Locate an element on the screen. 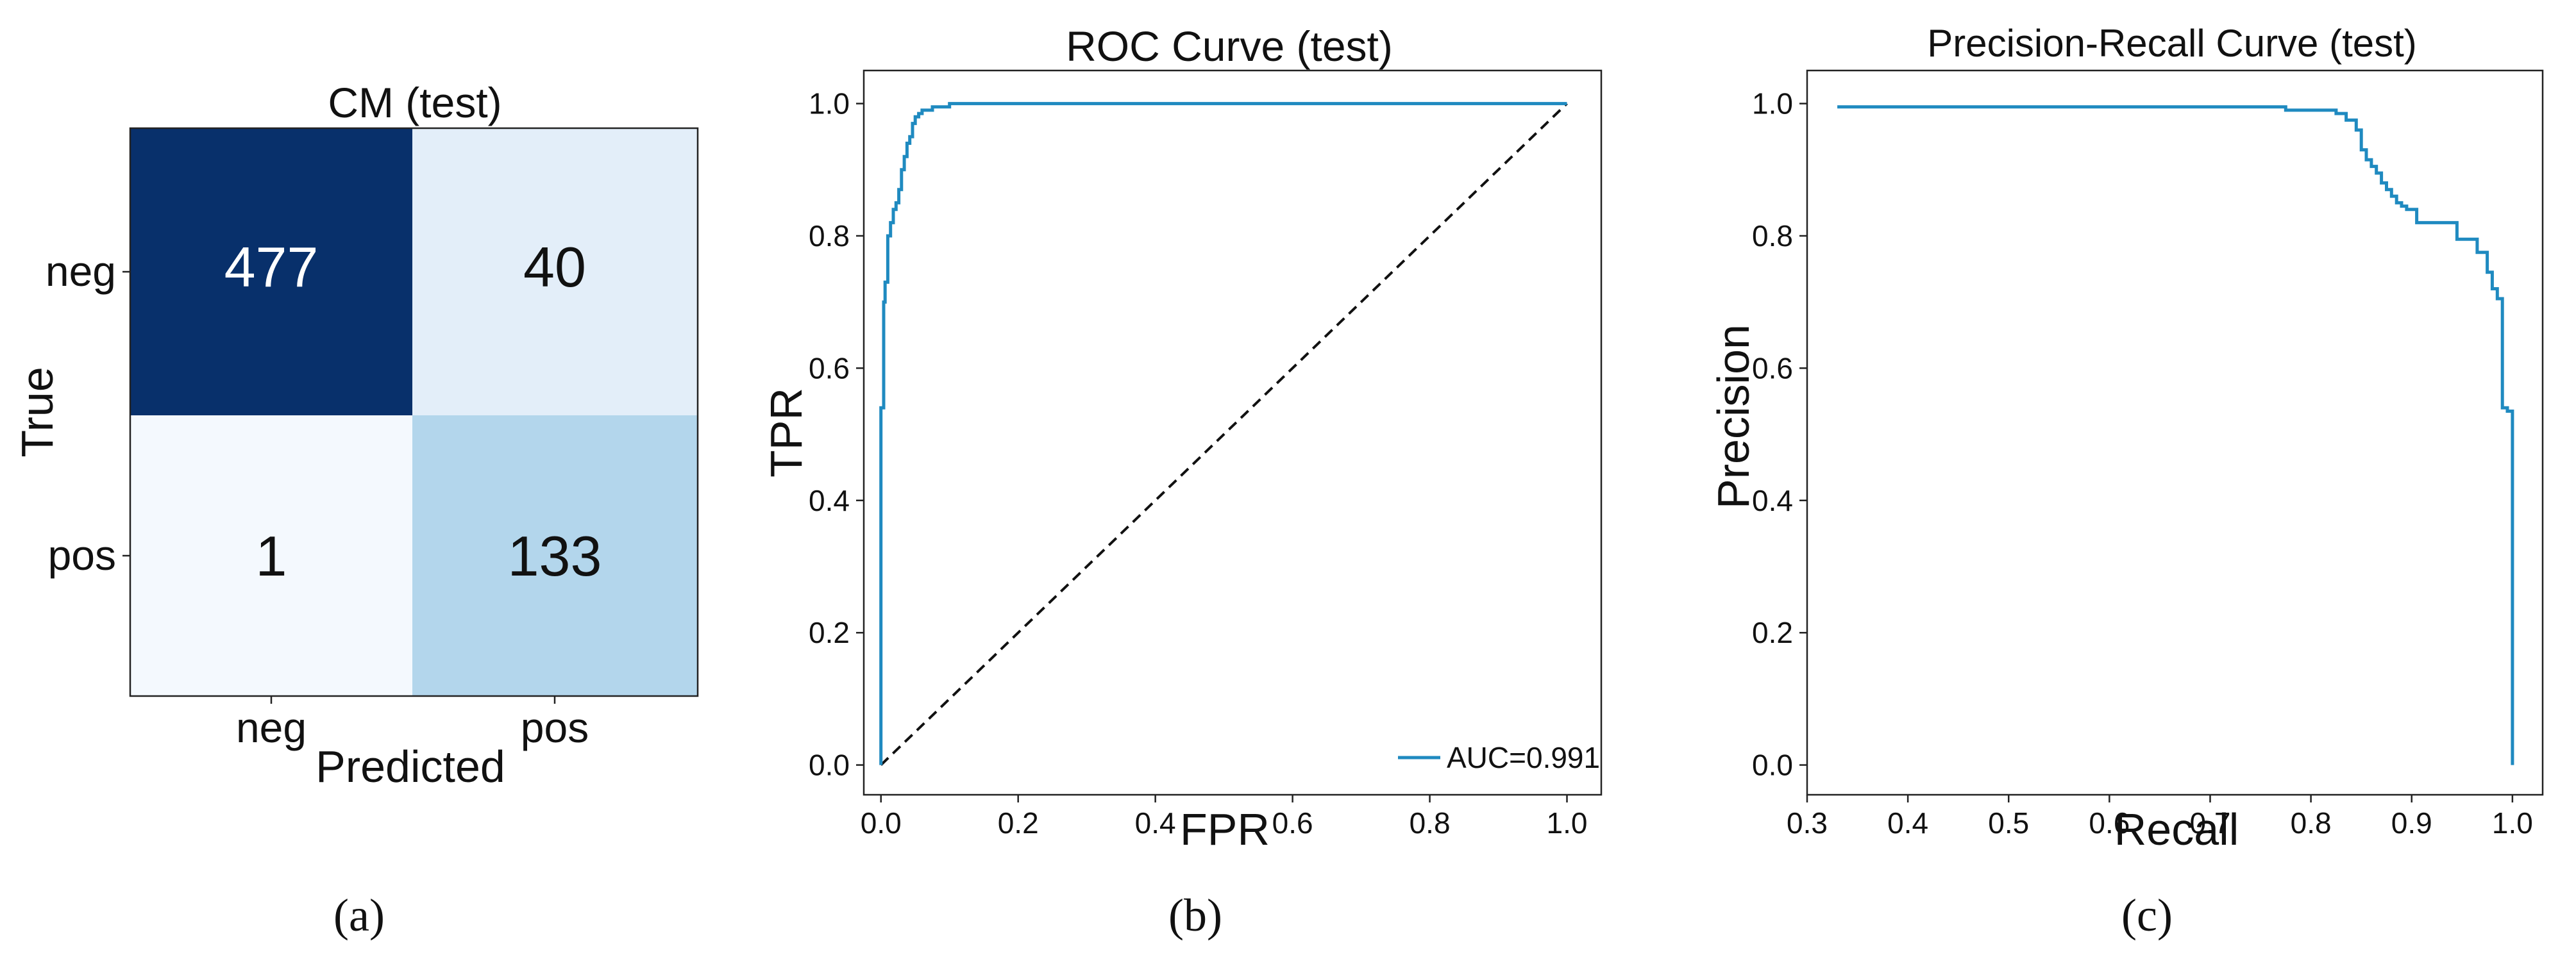 The height and width of the screenshot is (955, 2576). caption-a: (a) is located at coordinates (359, 915).